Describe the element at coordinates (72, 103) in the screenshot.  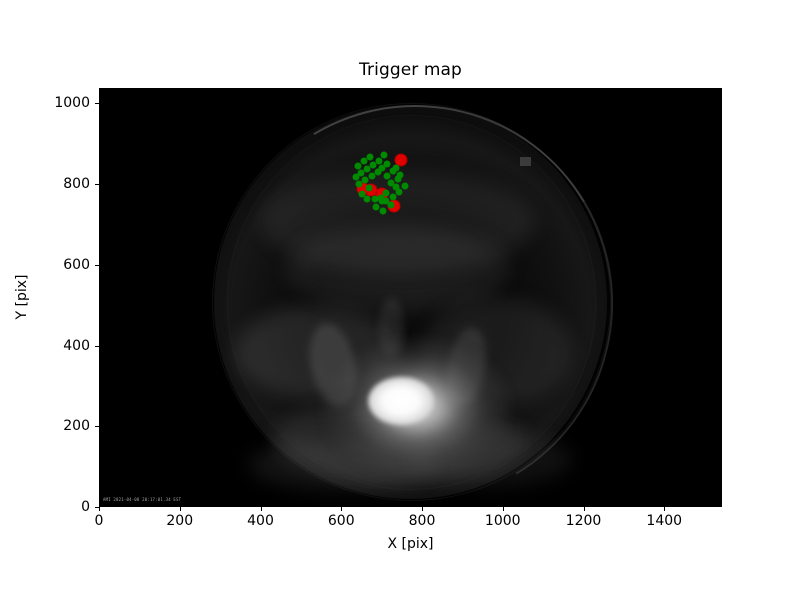
I see `y-tick-label: 1000` at that location.